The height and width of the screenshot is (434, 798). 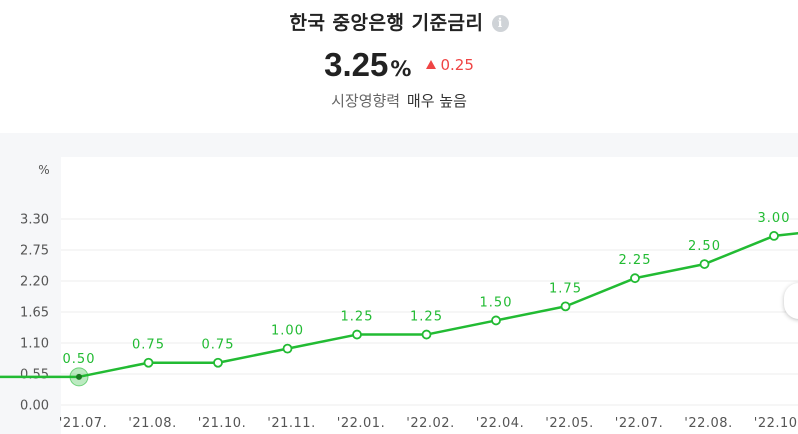 What do you see at coordinates (496, 302) in the screenshot?
I see `data-label: 1.50` at bounding box center [496, 302].